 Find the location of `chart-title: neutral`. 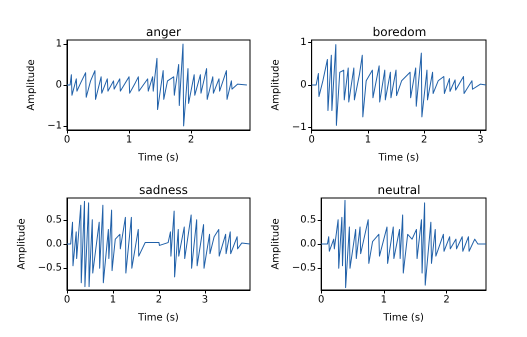

chart-title: neutral is located at coordinates (399, 190).